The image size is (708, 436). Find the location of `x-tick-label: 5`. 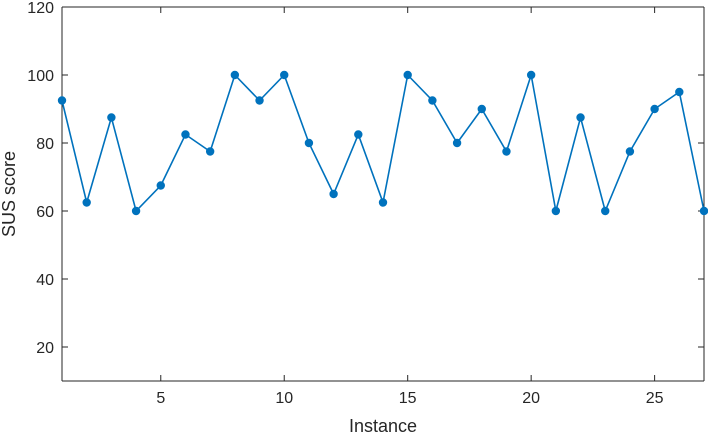

x-tick-label: 5 is located at coordinates (160, 398).